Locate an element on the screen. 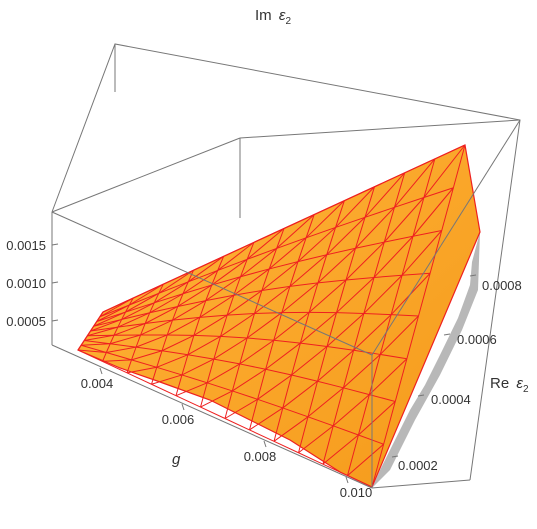  x-axis-label: g is located at coordinates (176, 459).